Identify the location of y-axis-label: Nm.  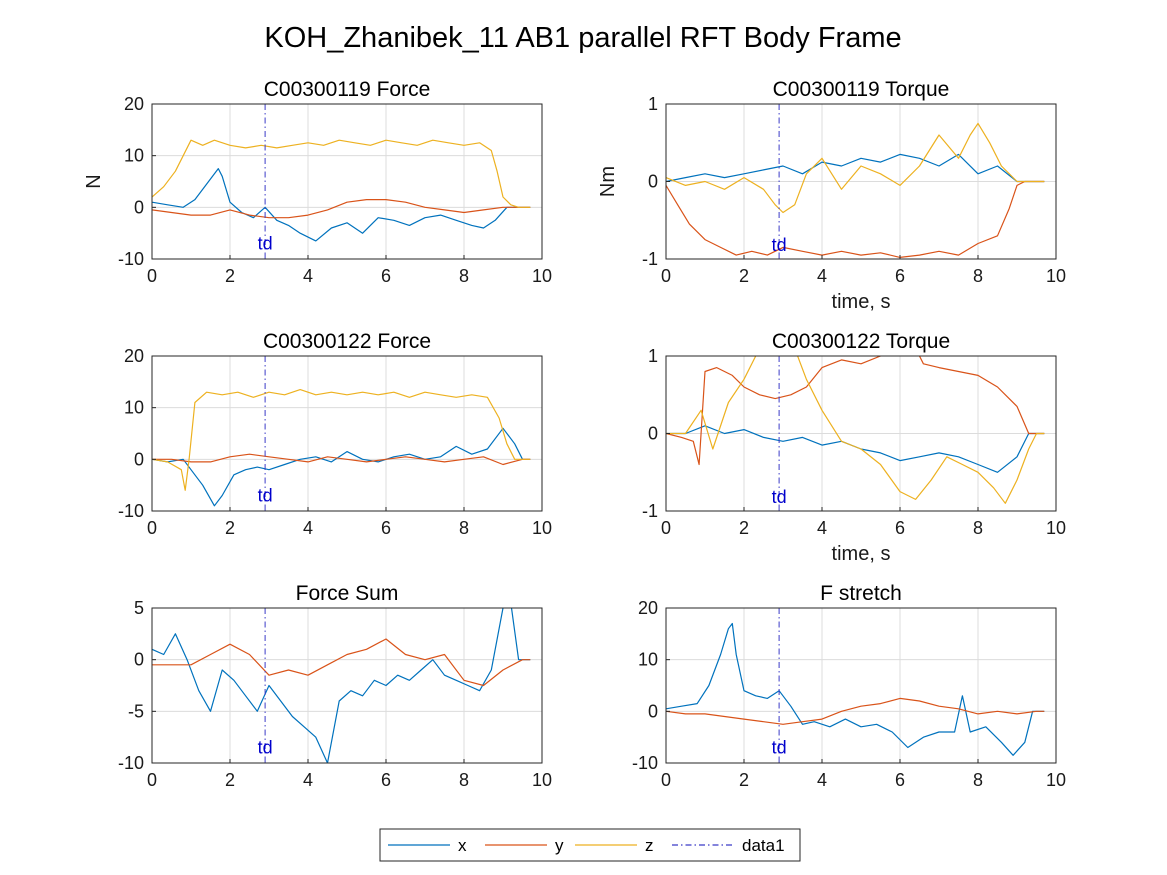
(608, 181).